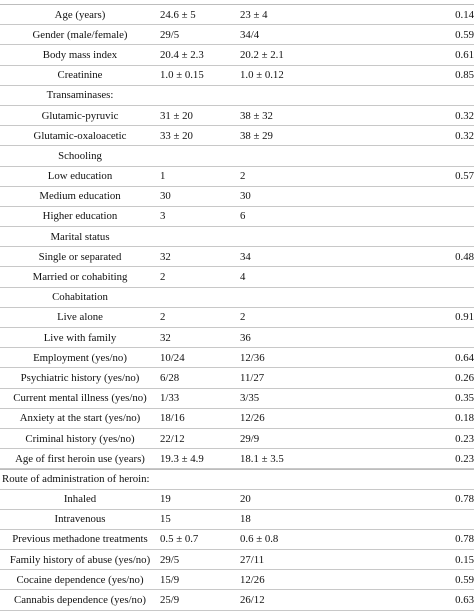  Describe the element at coordinates (297, 378) in the screenshot. I see `group2-value: 11/27` at that location.